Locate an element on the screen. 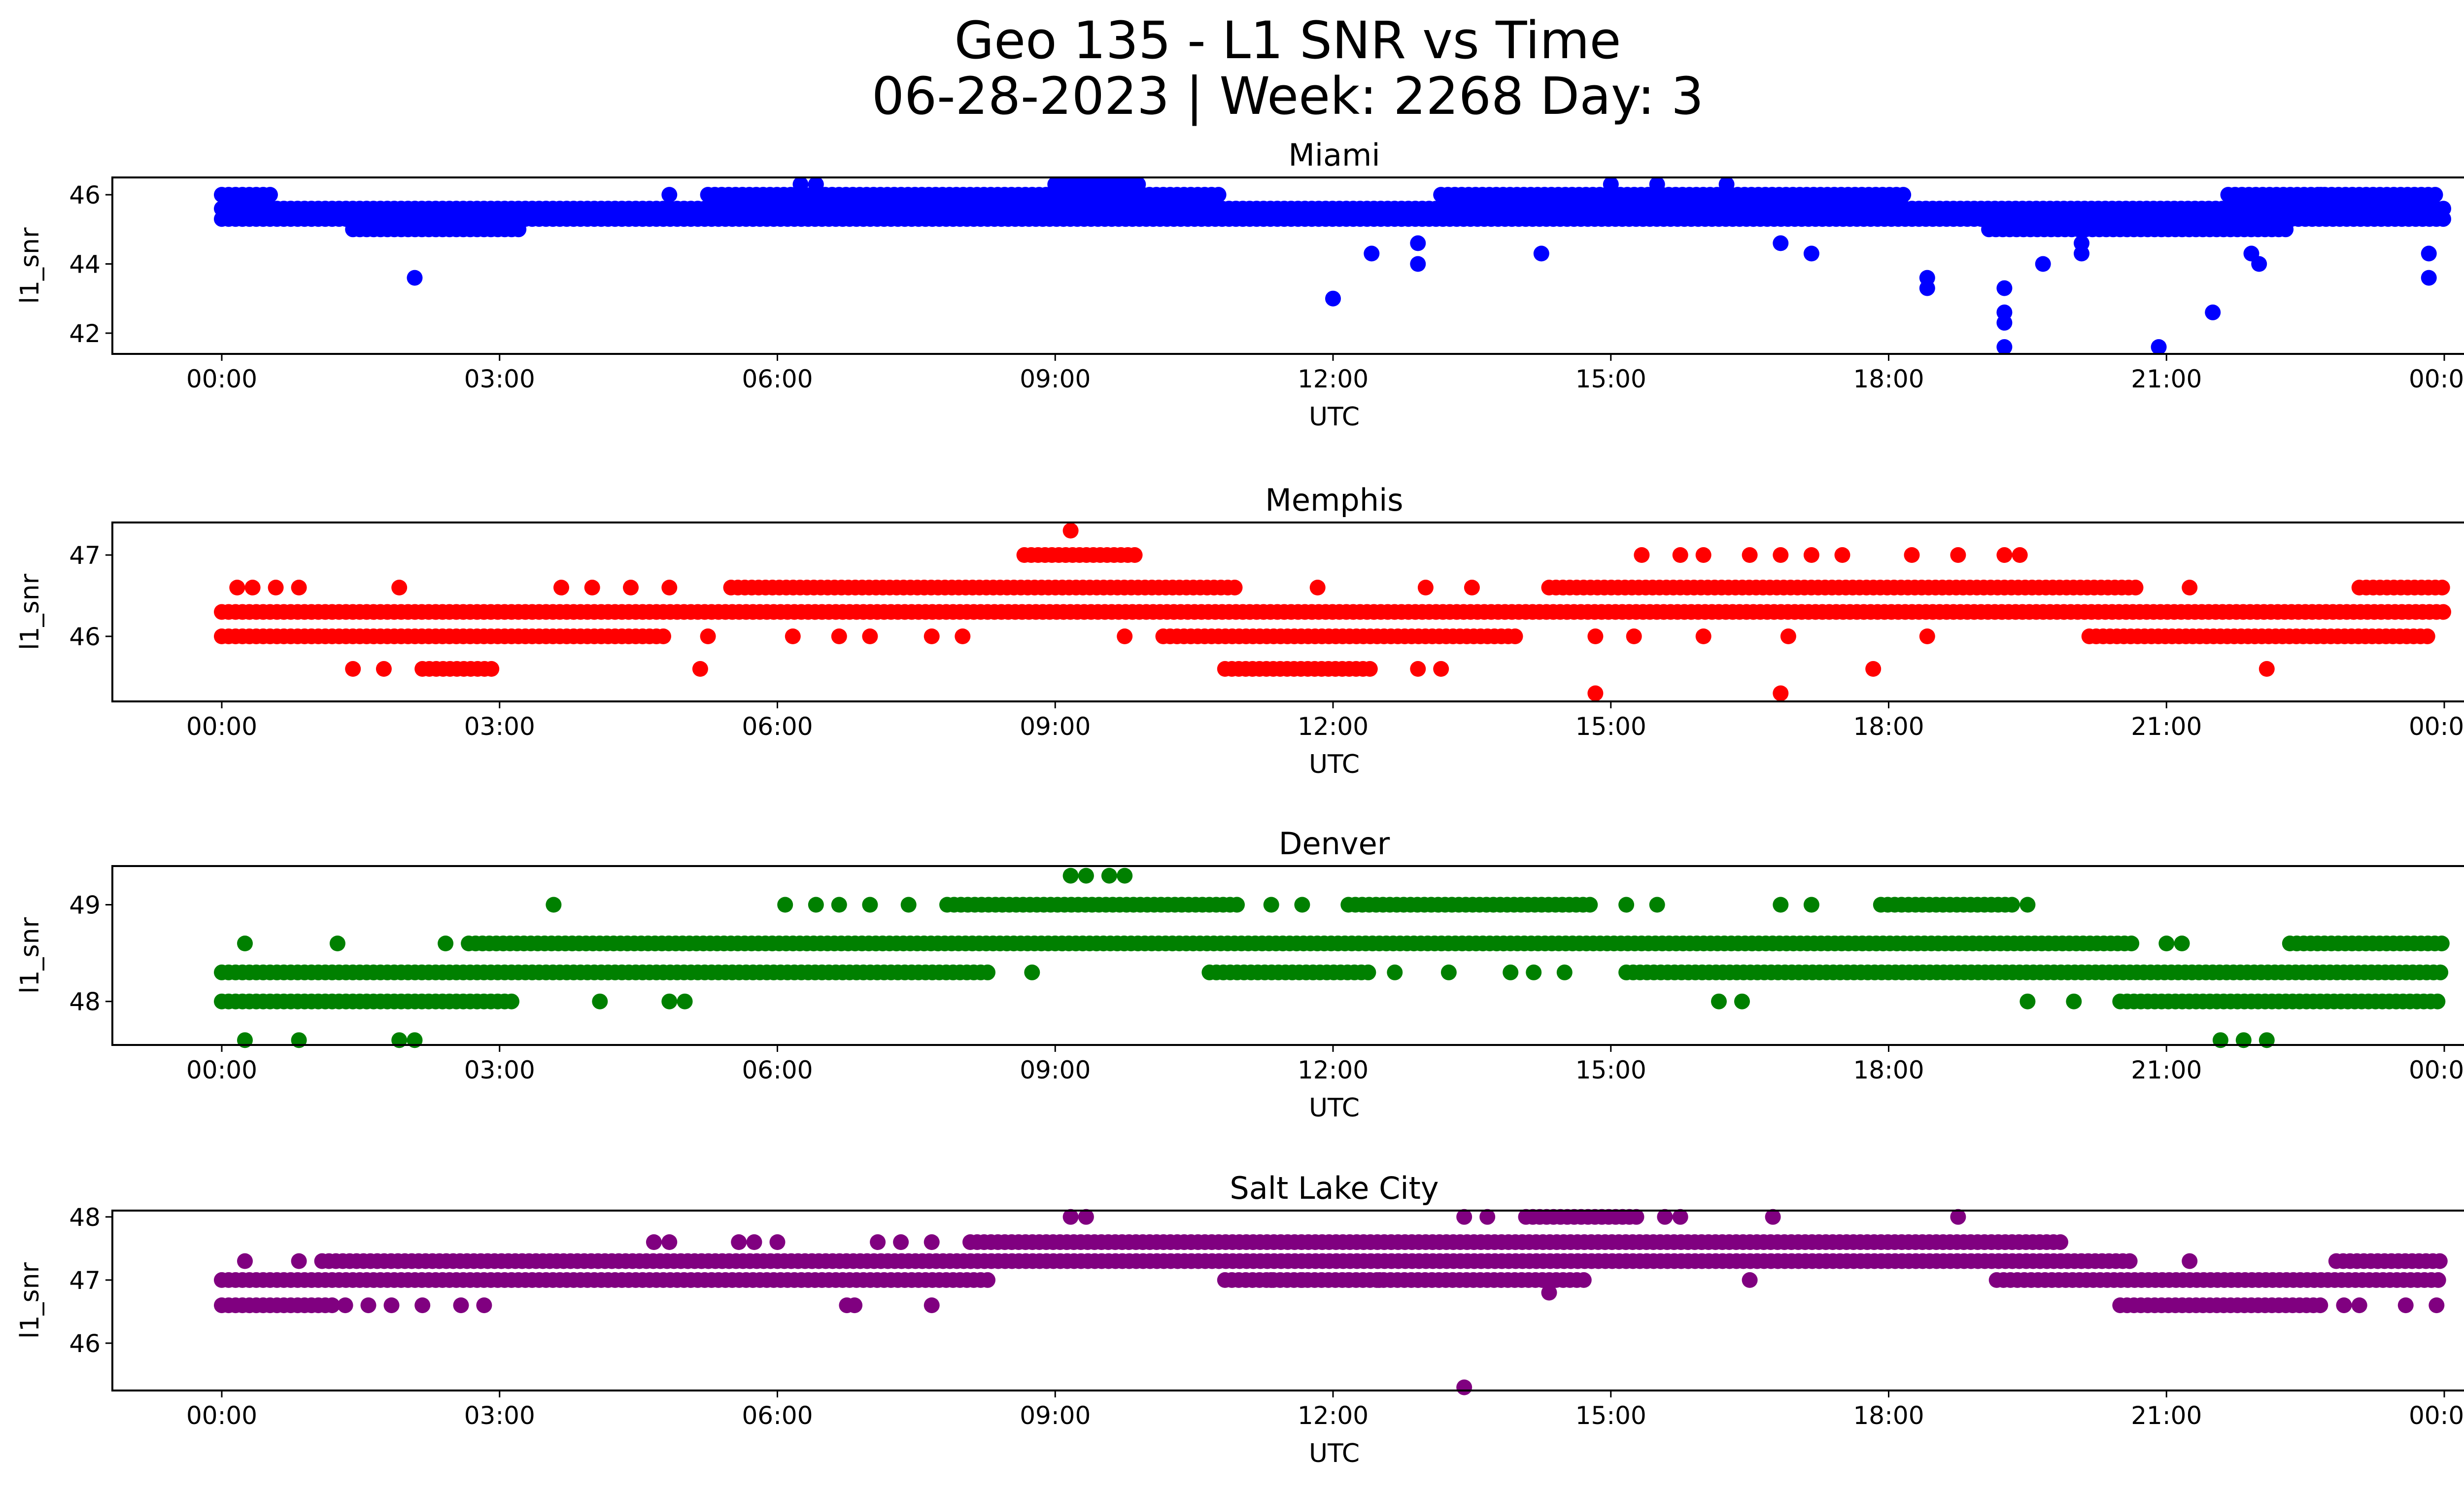 The image size is (2464, 1495). y-tick-label: 47 is located at coordinates (85, 555).